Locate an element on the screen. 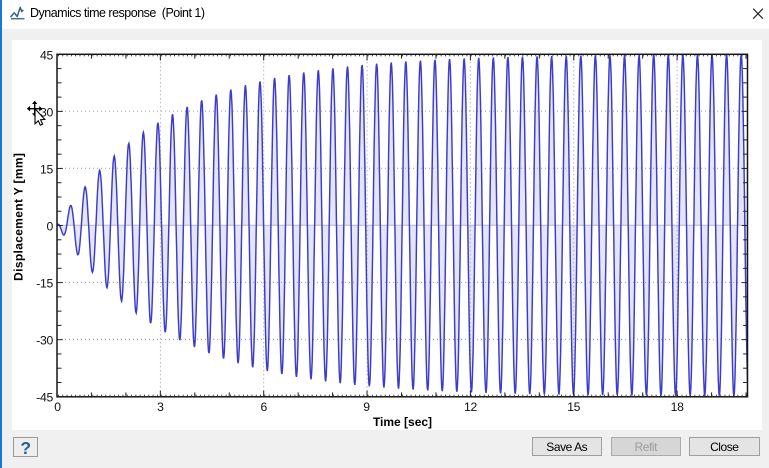 Image resolution: width=769 pixels, height=468 pixels. svg-text: 9 is located at coordinates (366, 407).